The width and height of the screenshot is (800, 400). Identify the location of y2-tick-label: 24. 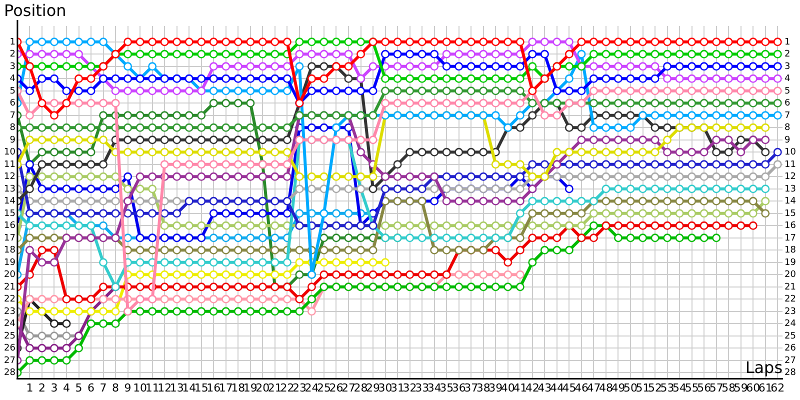
(790, 324).